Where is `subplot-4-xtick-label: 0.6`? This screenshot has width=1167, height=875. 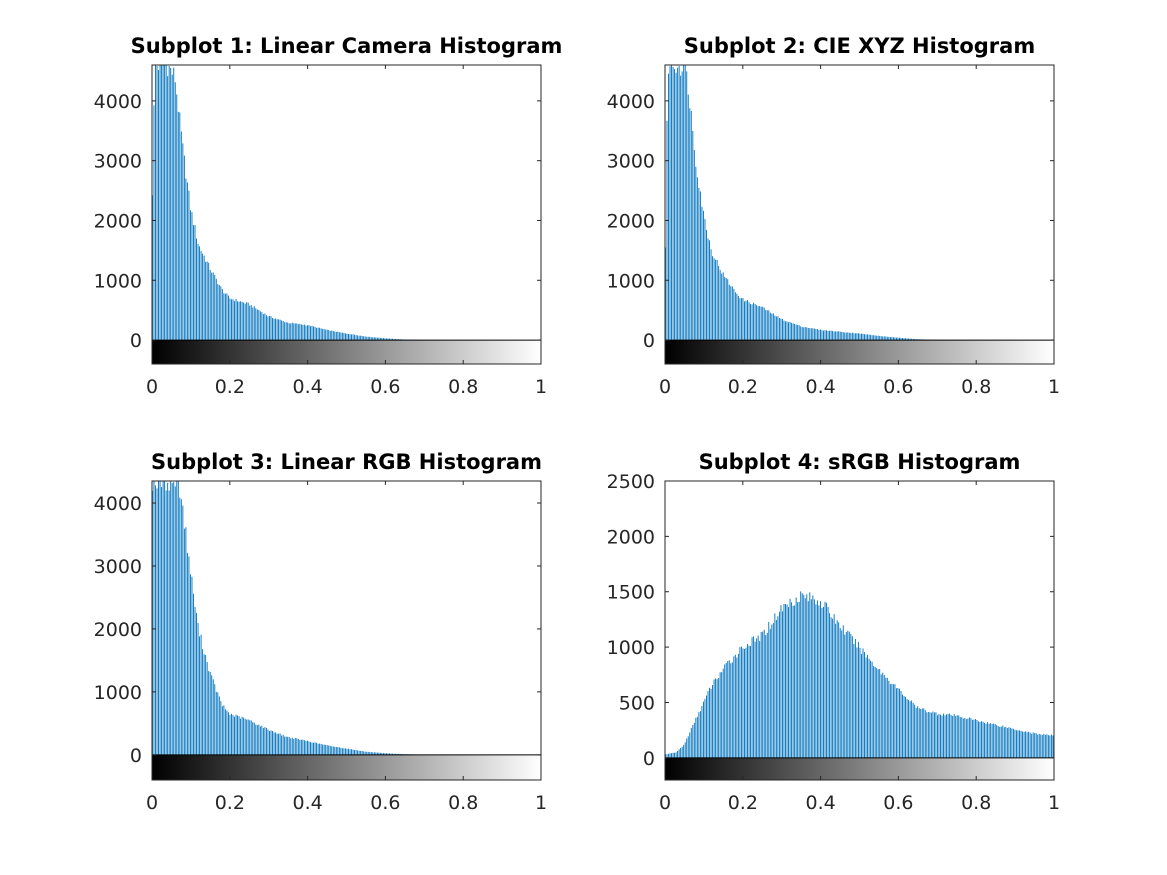 subplot-4-xtick-label: 0.6 is located at coordinates (898, 803).